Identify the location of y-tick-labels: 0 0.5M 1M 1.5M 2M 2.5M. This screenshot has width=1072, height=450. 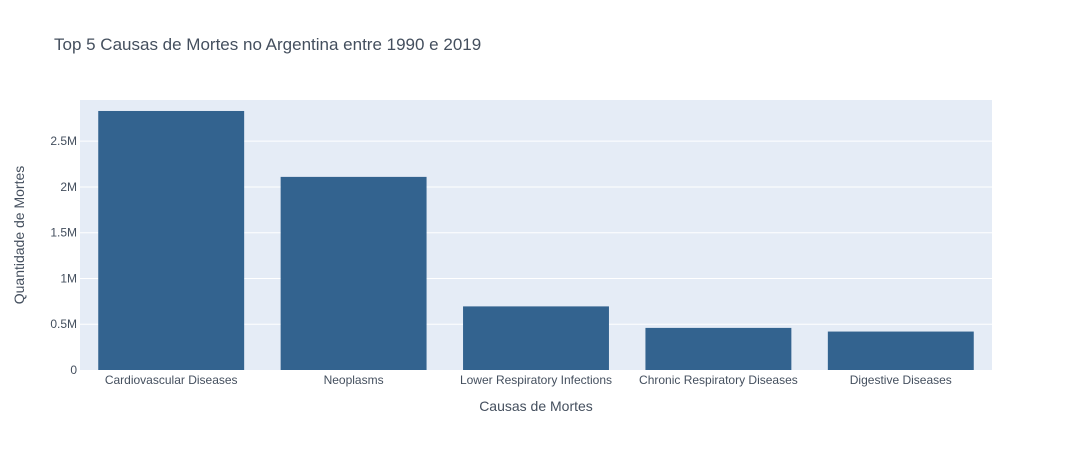
(63, 255).